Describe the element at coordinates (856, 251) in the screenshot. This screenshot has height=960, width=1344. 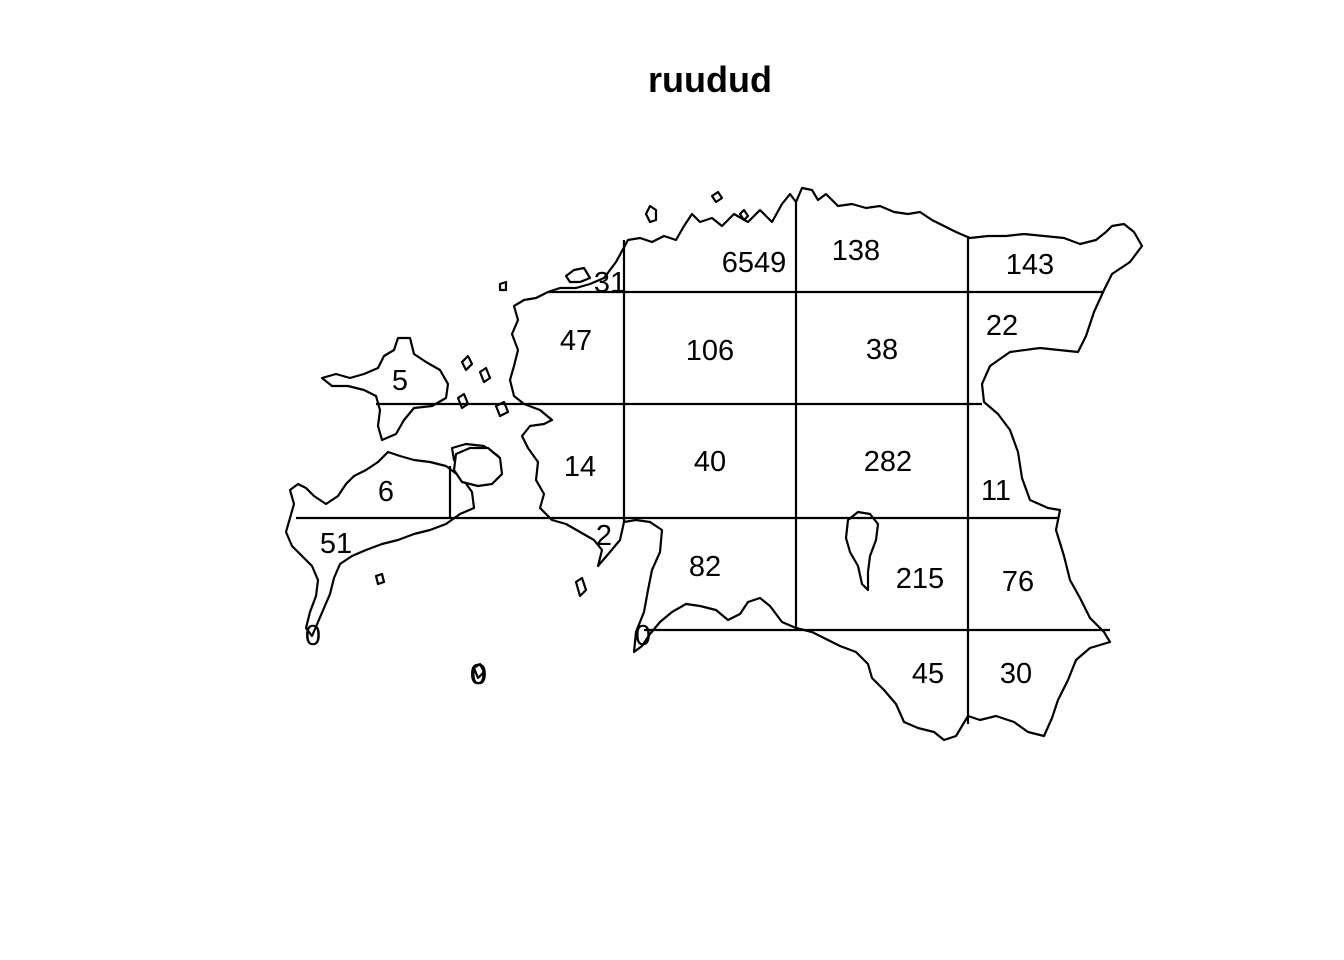
I see `cell-label: 138` at that location.